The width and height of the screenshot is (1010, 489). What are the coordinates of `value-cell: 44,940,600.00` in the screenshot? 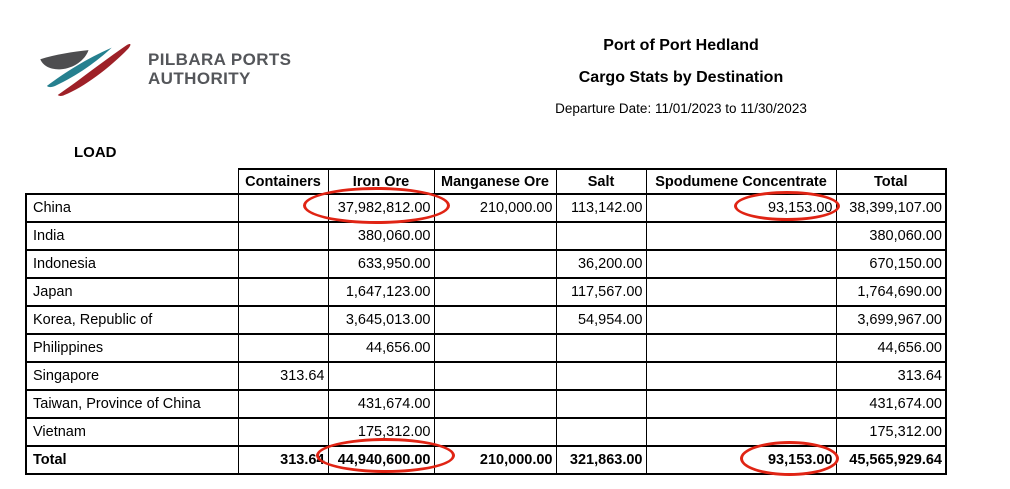 It's located at (381, 460).